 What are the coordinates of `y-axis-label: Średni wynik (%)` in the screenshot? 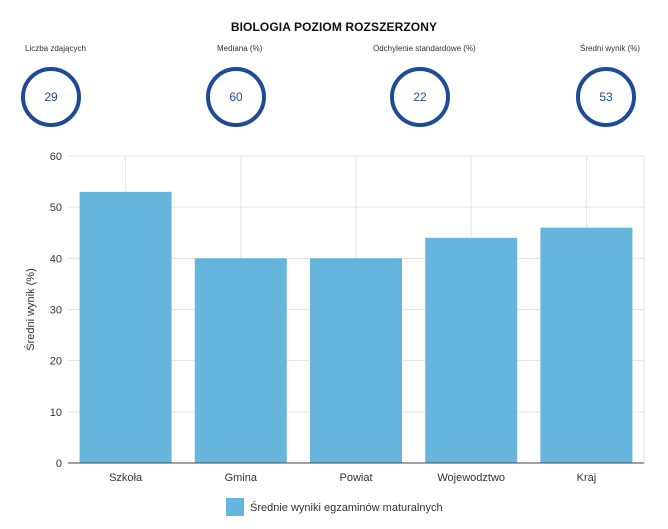 It's located at (30, 309).